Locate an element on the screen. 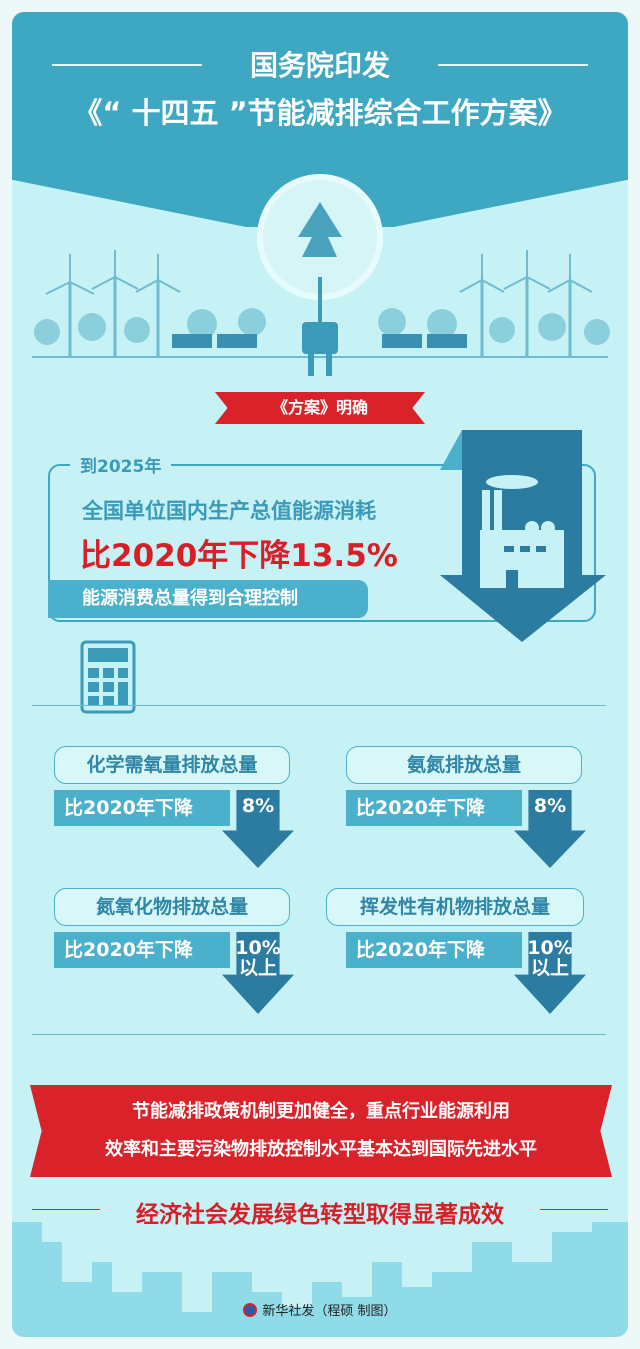 The image size is (640, 1349). title-line2: 《“ 十四五 ”节能减排综合工作方案》 is located at coordinates (320, 113).